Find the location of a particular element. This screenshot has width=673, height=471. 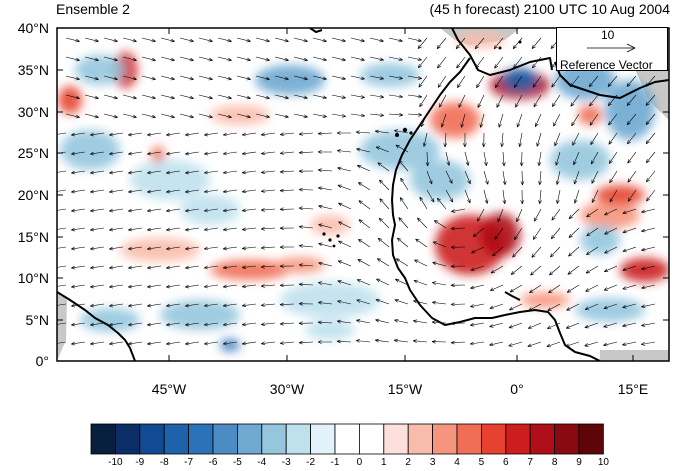

negative-anomaly-patch is located at coordinates (520, 80).